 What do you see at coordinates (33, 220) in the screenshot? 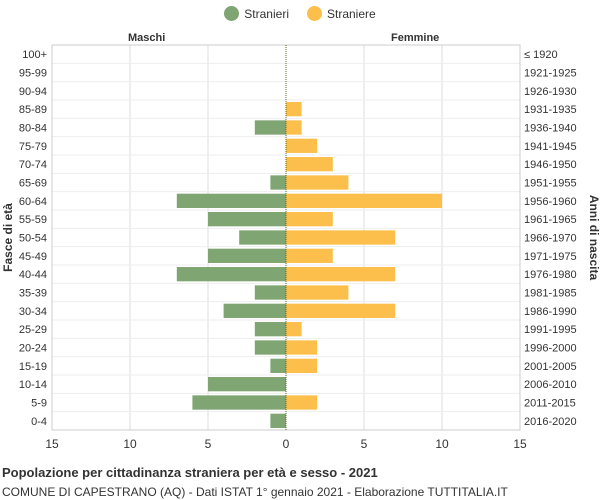
I see `age-tick-label: 55-59` at bounding box center [33, 220].